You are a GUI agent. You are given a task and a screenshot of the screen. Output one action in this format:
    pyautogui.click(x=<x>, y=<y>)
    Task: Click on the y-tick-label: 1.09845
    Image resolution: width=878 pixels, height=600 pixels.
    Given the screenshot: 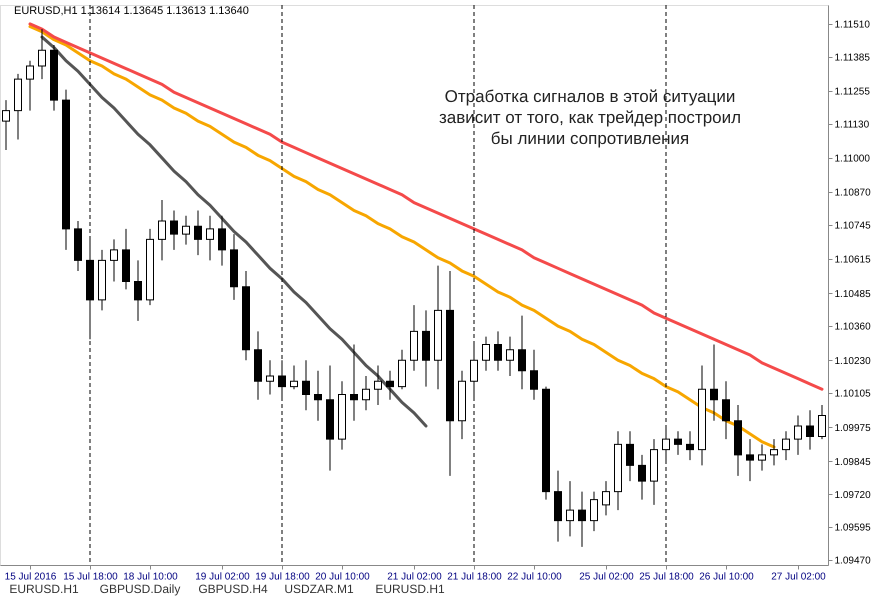 What is the action you would take?
    pyautogui.click(x=853, y=462)
    